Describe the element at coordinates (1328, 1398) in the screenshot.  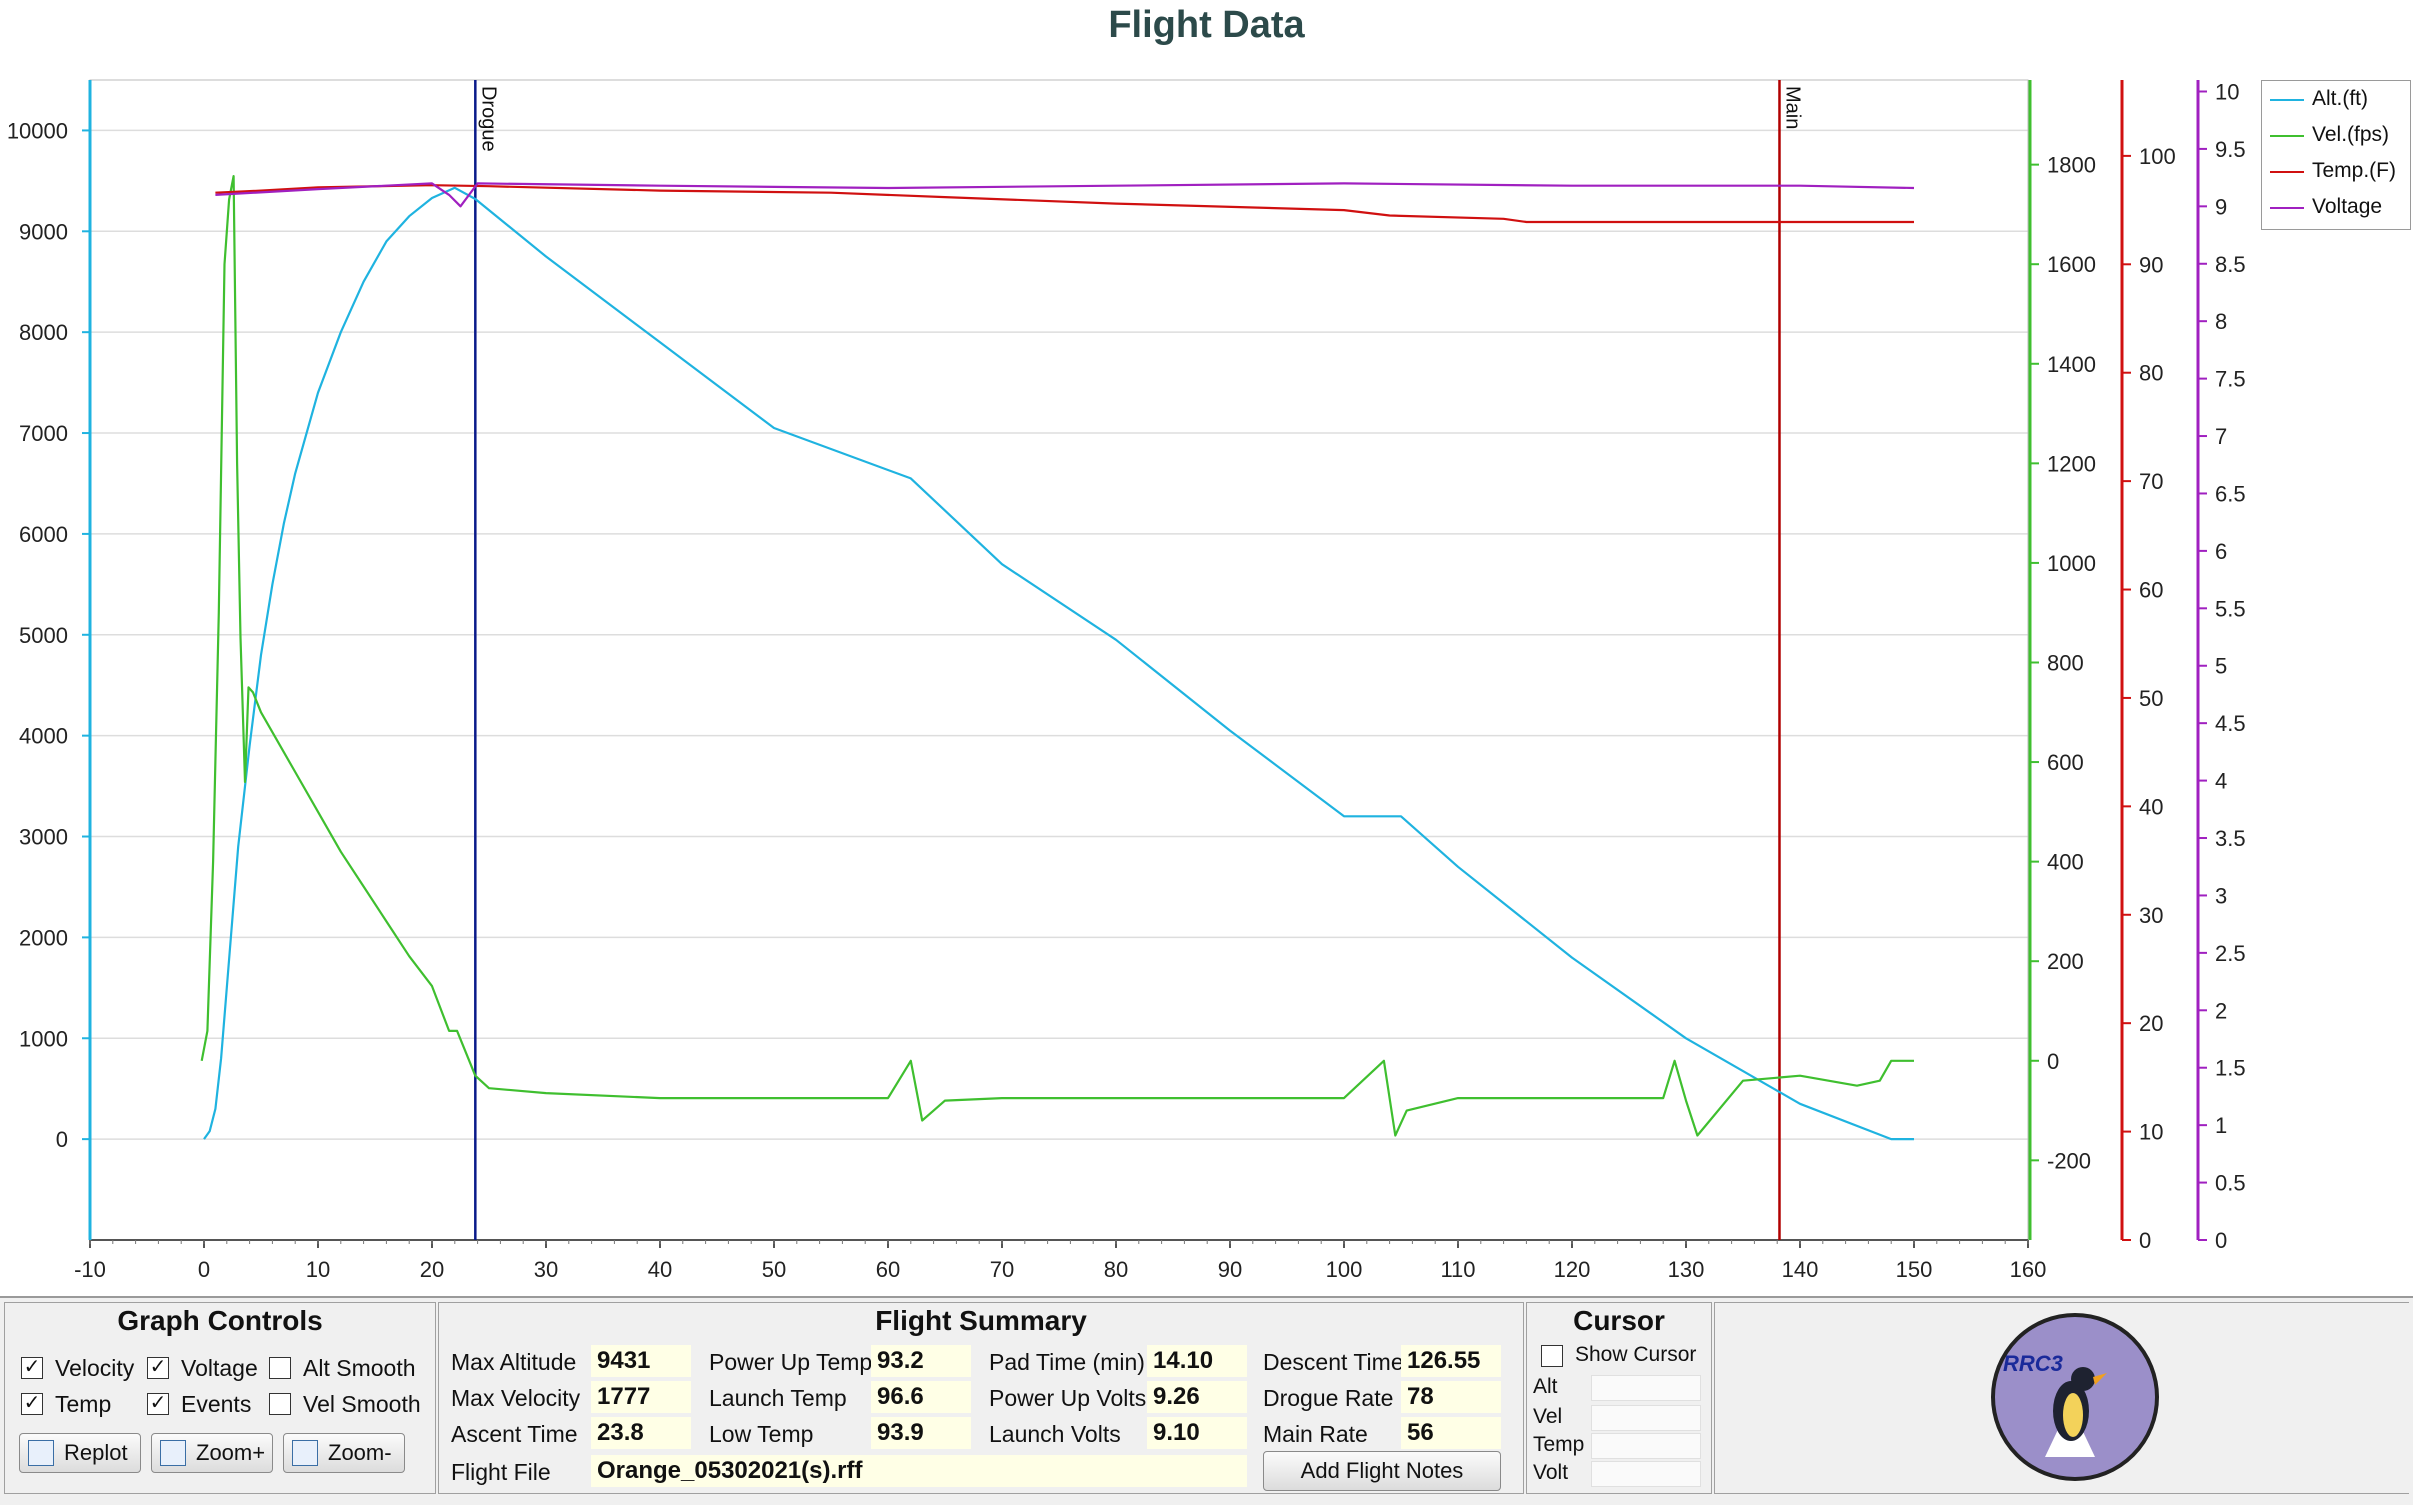
I see `drogue-rate-label: Drogue Rate` at that location.